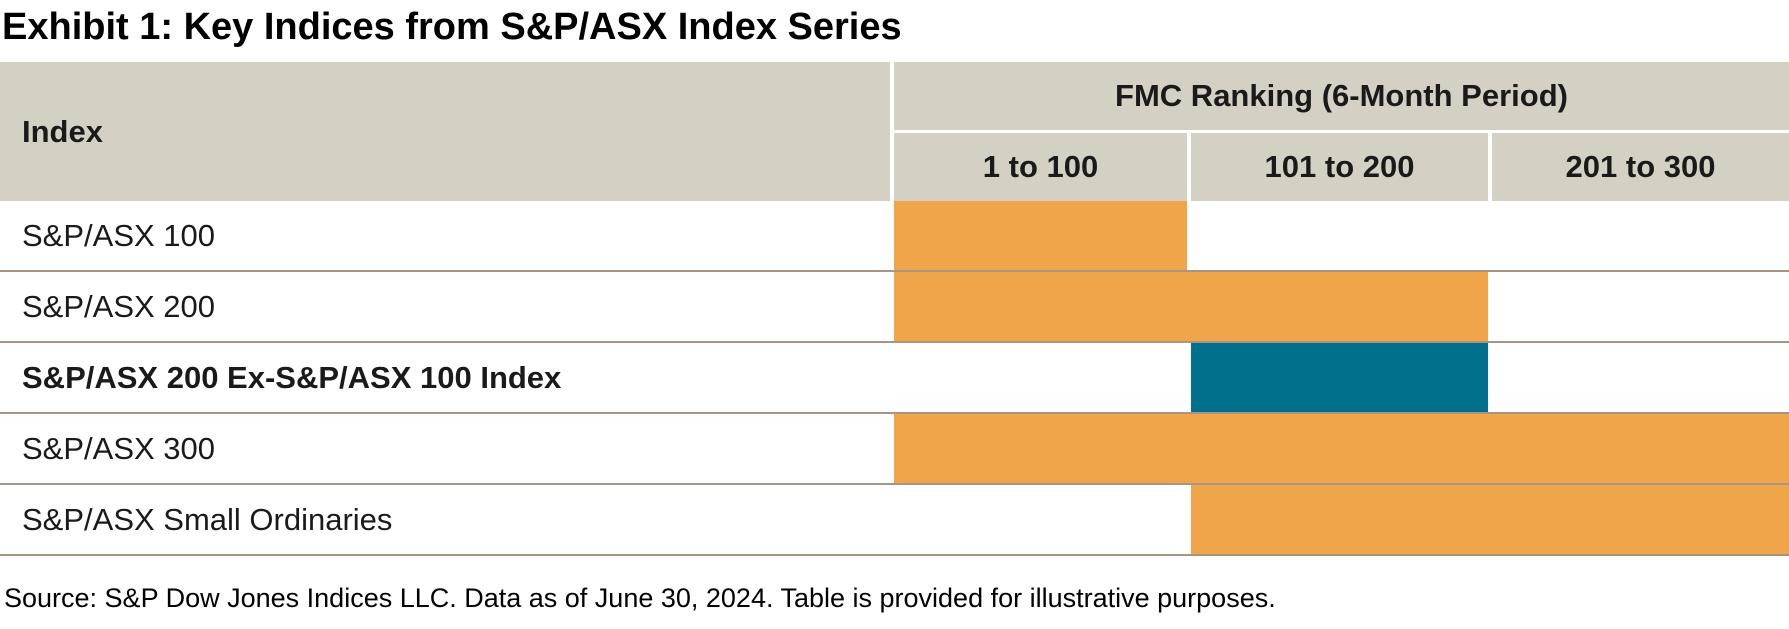  I want to click on fmc-ranking-group-header: FMC Ranking (6-Month Period), so click(1341, 96).